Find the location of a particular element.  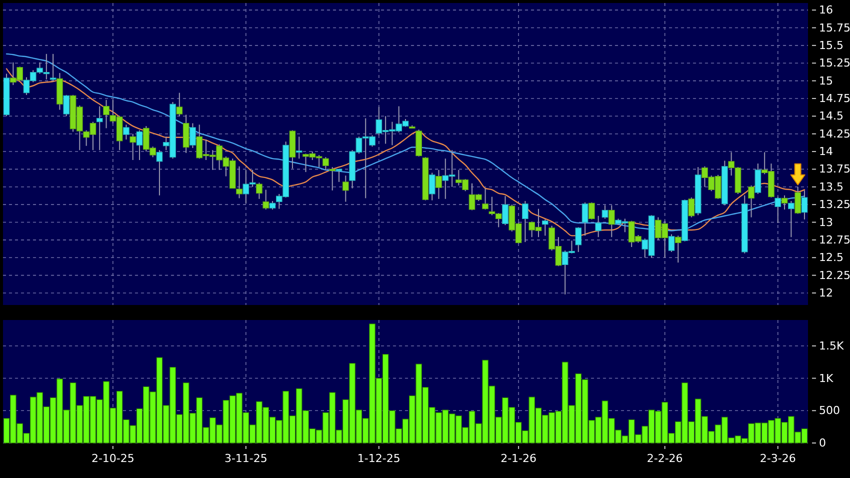

x-tick-label: 2-1-26 is located at coordinates (518, 458).